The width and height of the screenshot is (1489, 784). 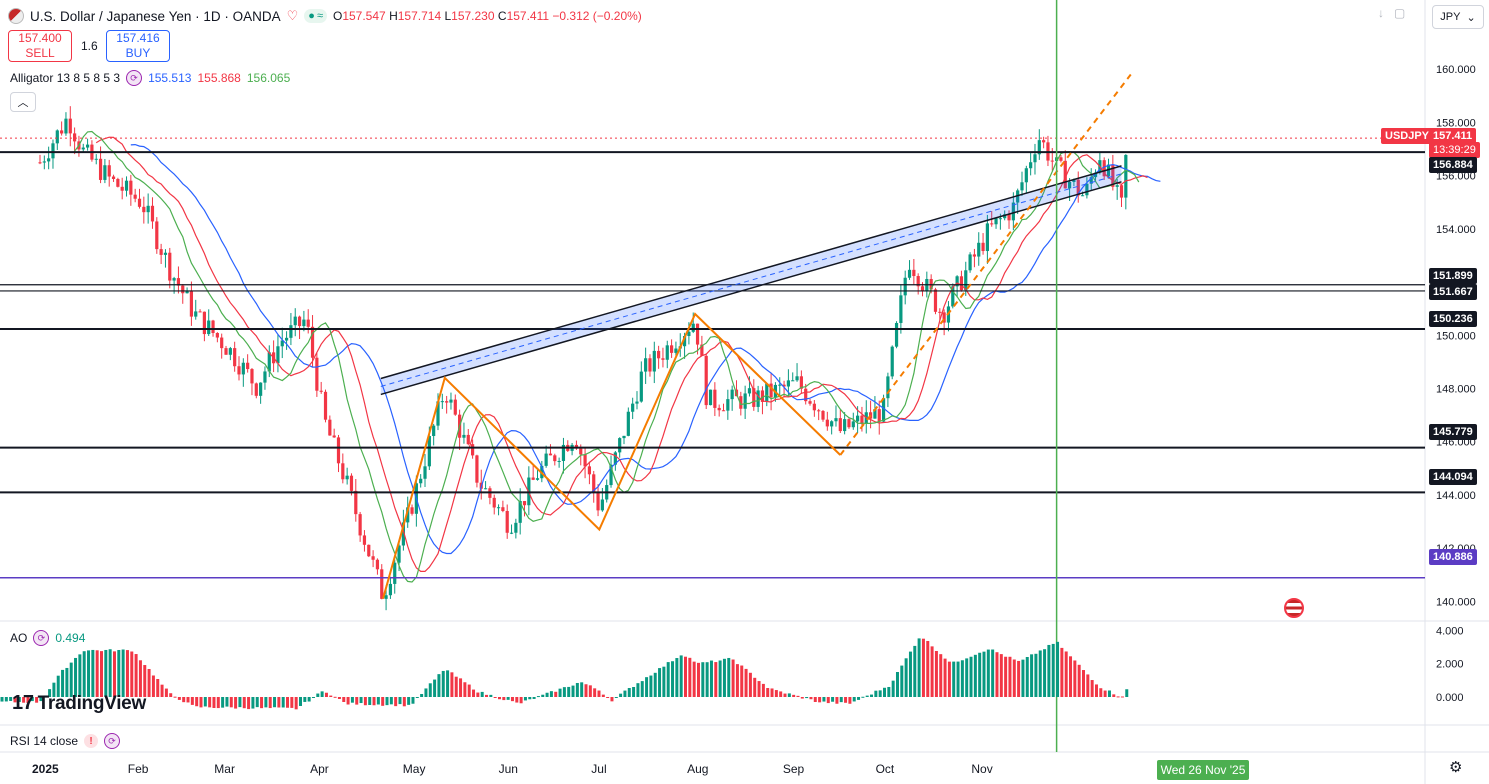 I want to click on market-status-pill: ● ≈, so click(x=315, y=16).